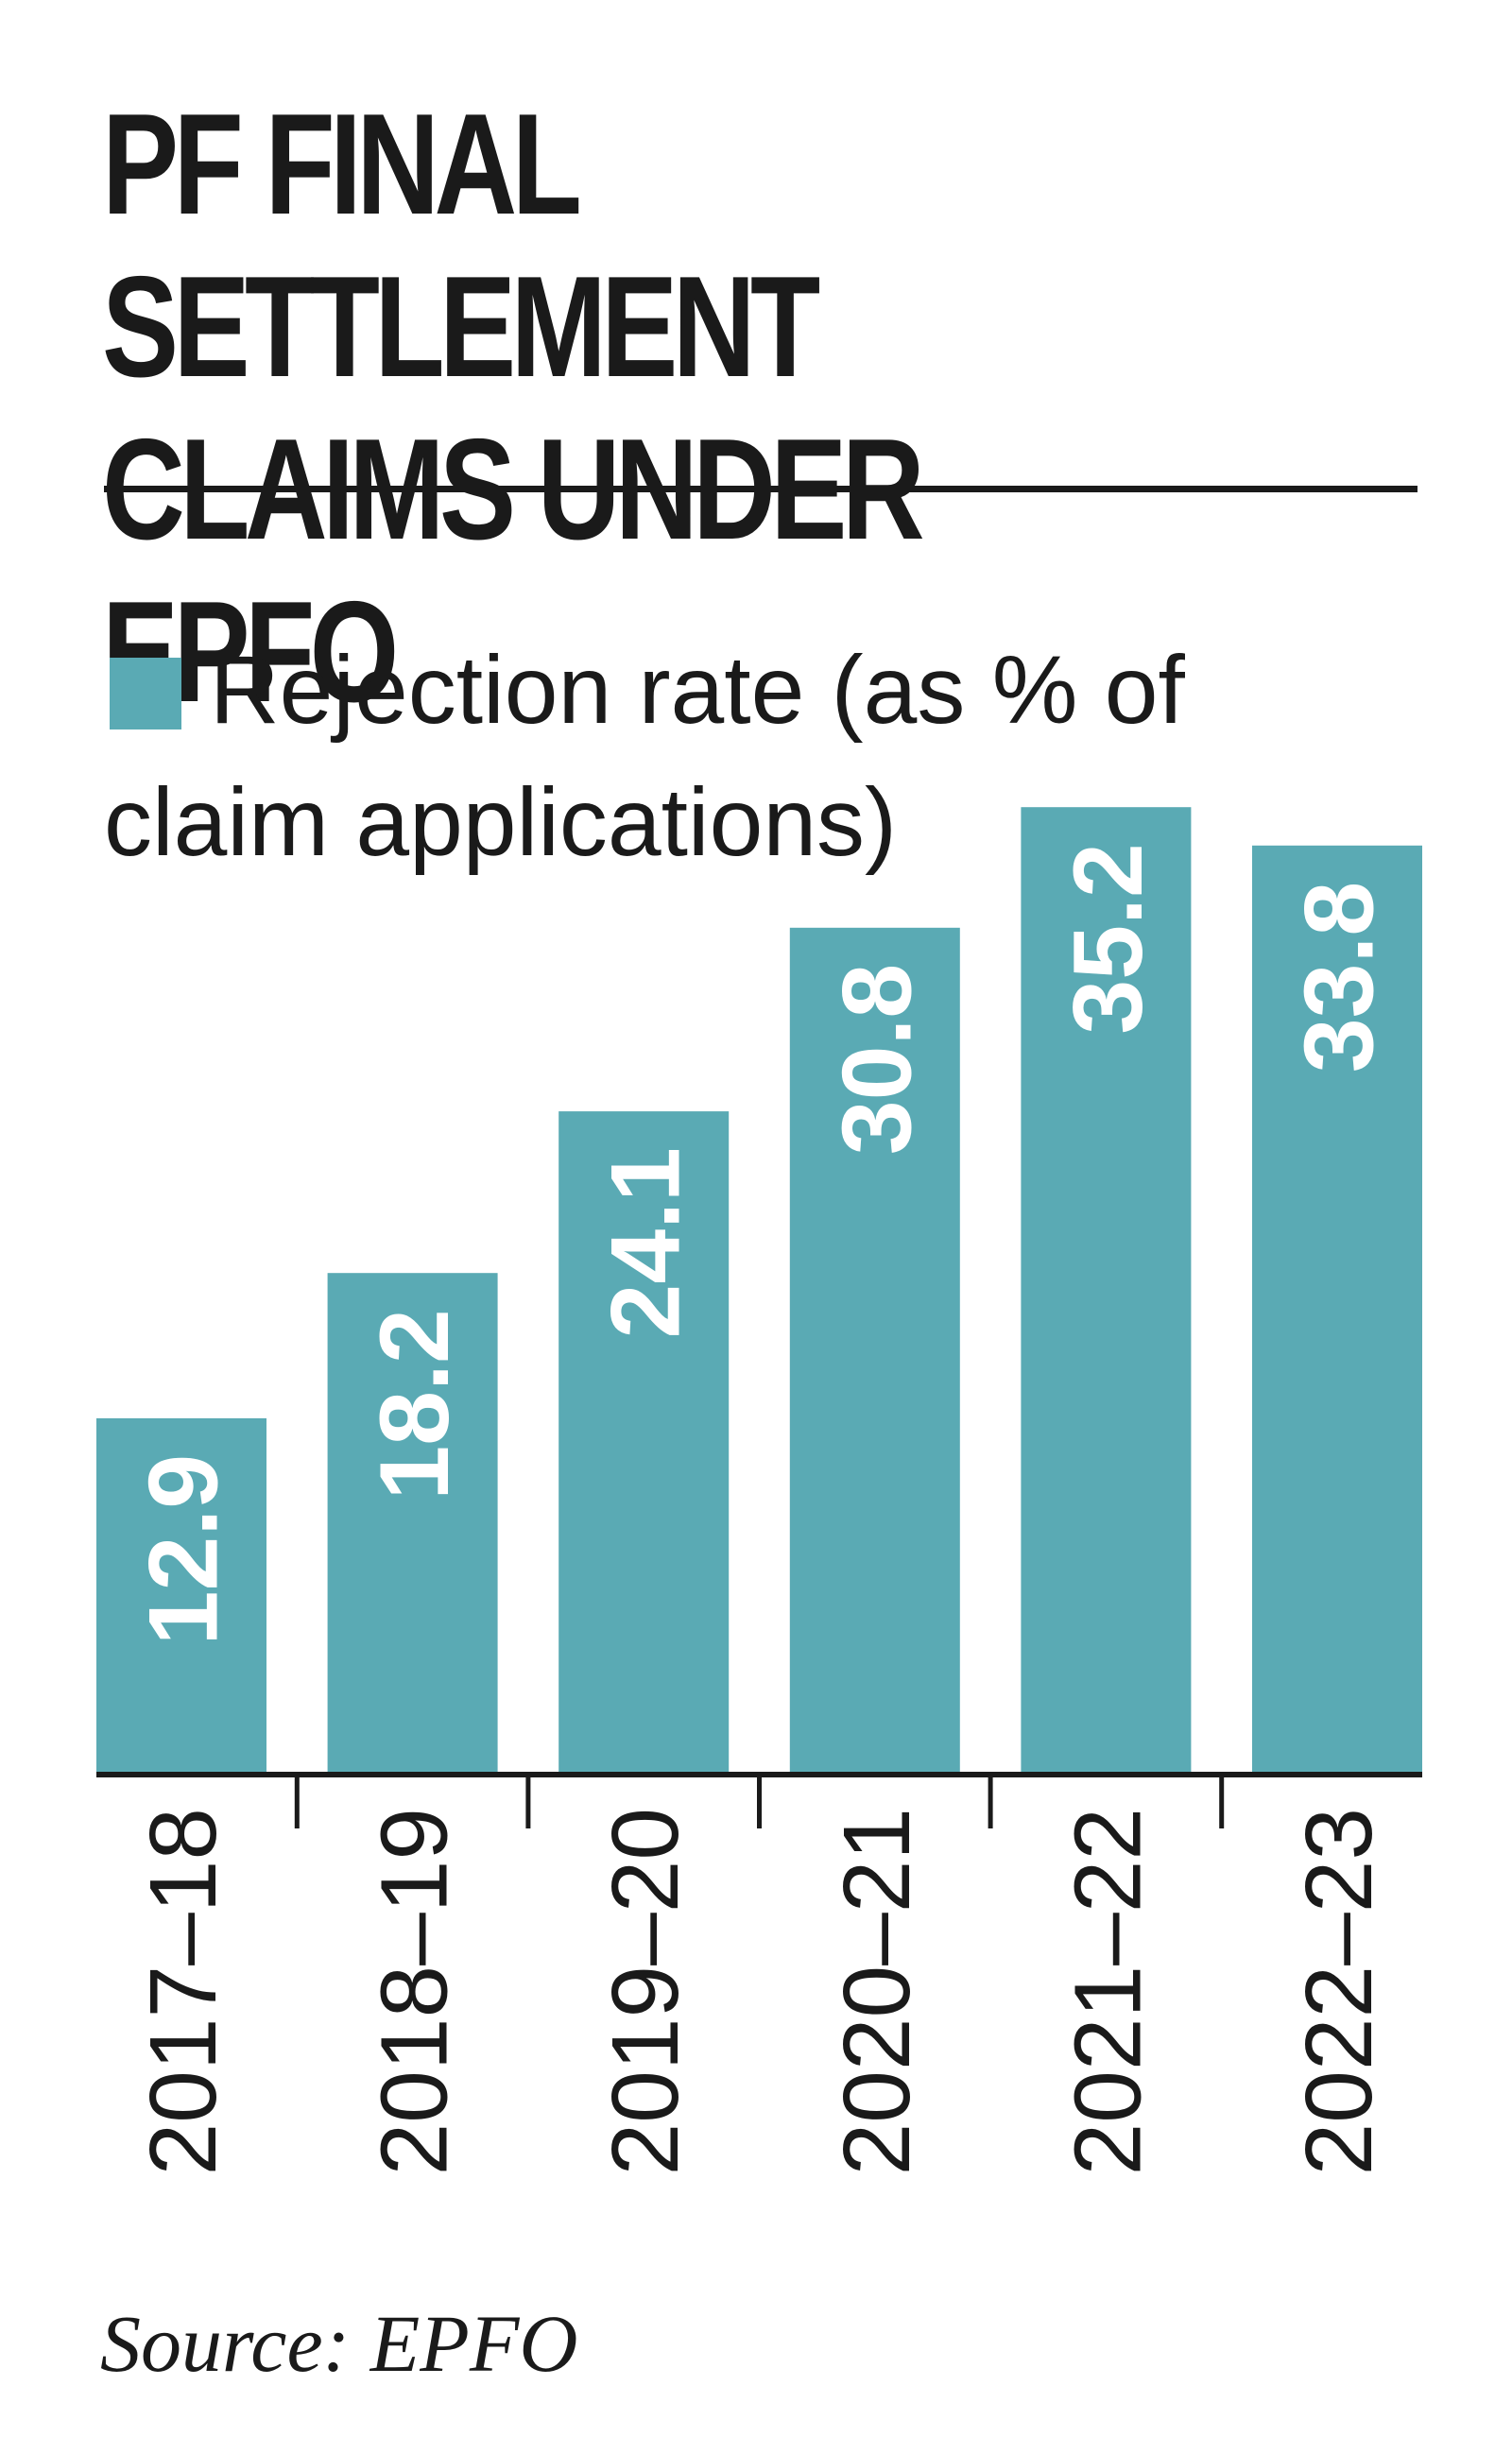 This screenshot has width=1512, height=2454. Describe the element at coordinates (761, 489) in the screenshot. I see `title-rule` at that location.